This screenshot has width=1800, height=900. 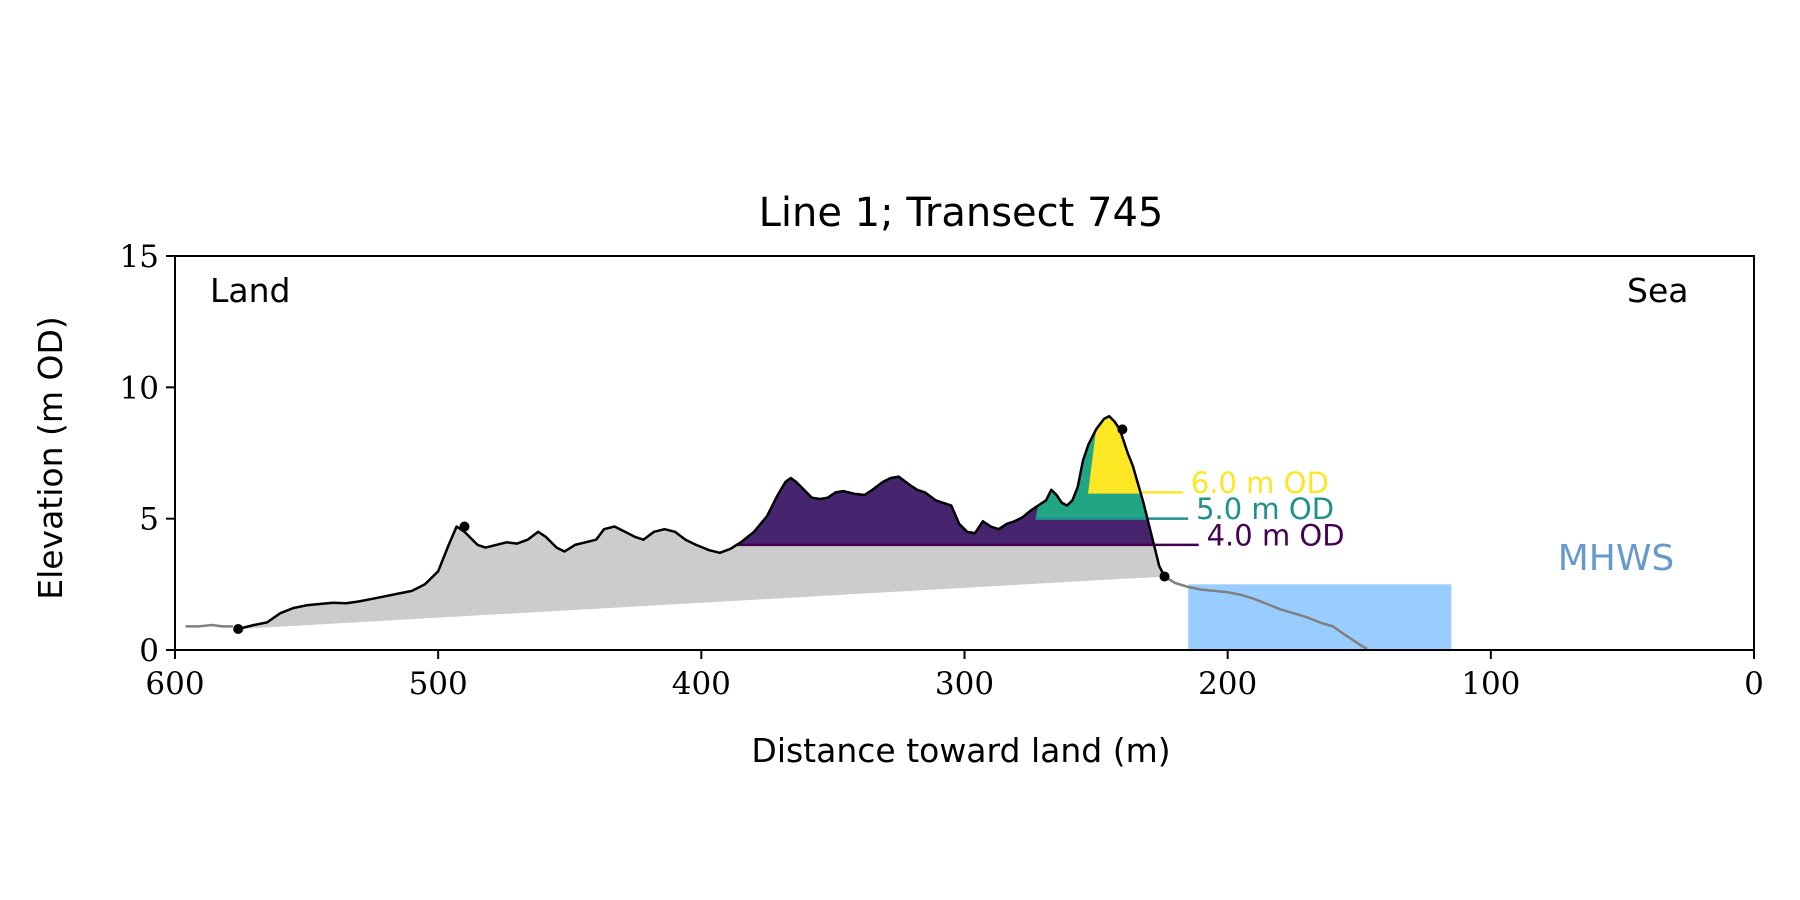 I want to click on mhws-area, so click(x=1320, y=617).